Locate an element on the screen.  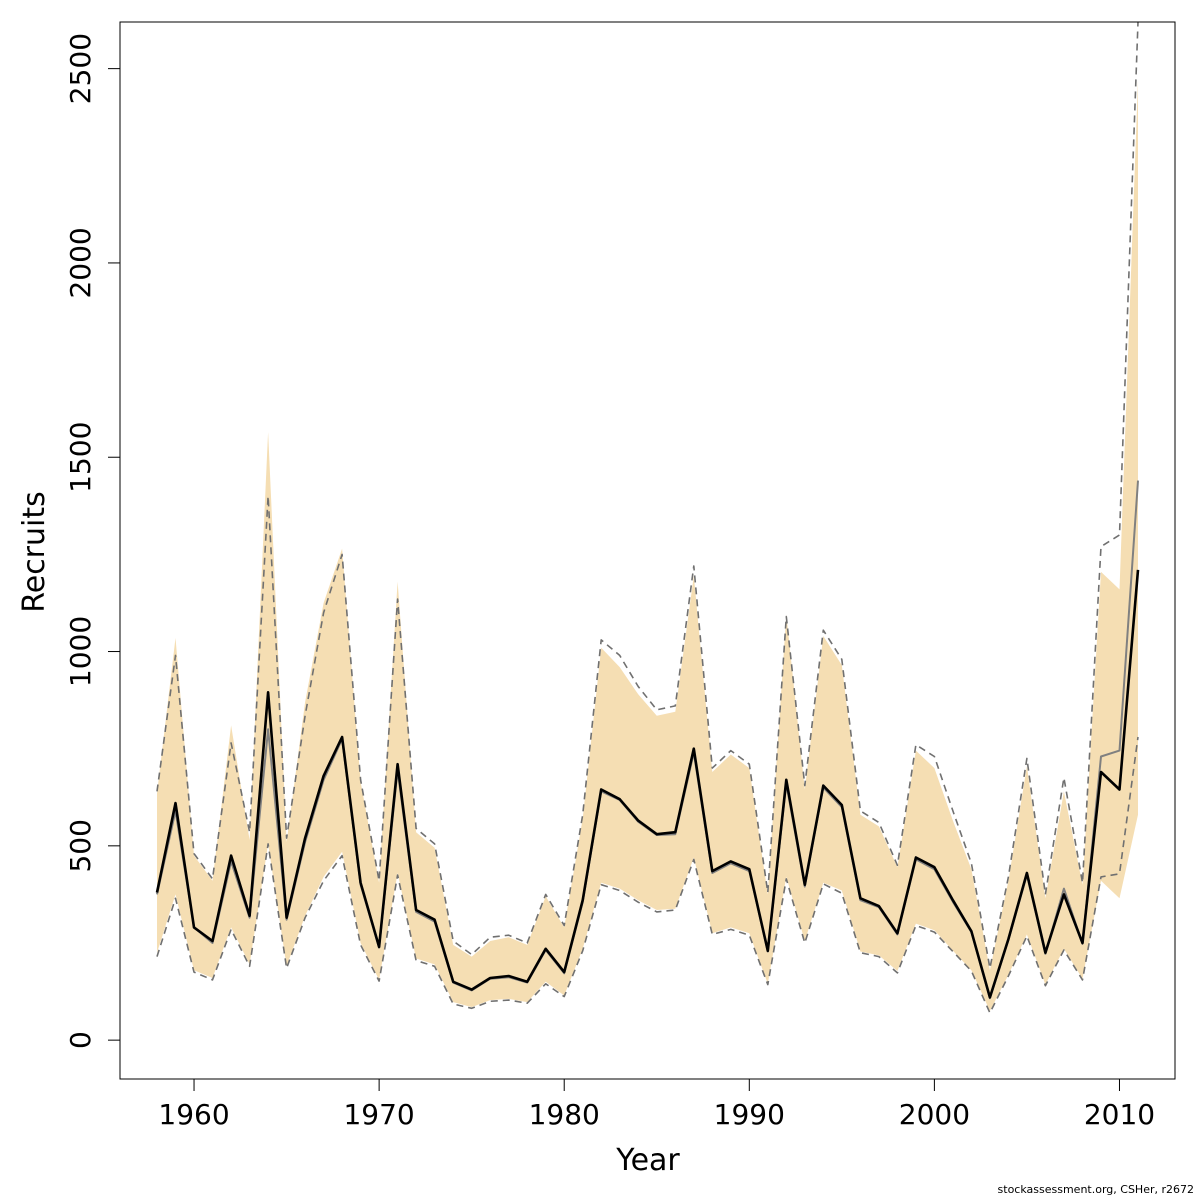
x-tick-label: 1960 is located at coordinates (193, 1114).